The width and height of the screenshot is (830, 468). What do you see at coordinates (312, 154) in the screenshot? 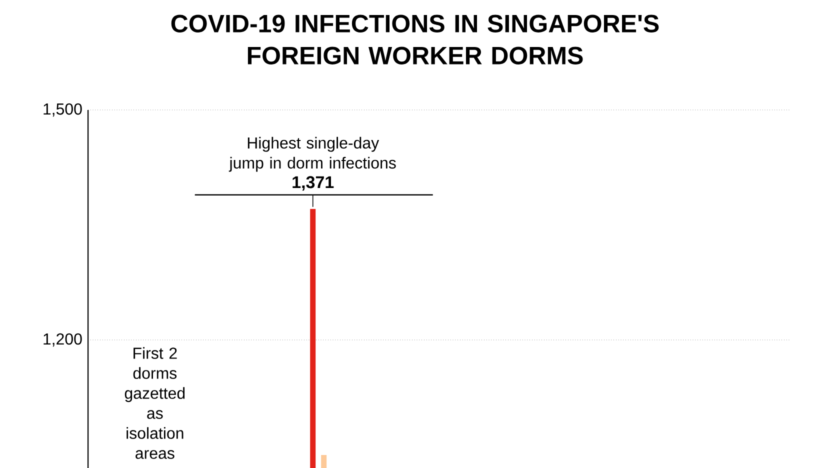
I see `annotation: Highest single-day jump in dorm infections` at bounding box center [312, 154].